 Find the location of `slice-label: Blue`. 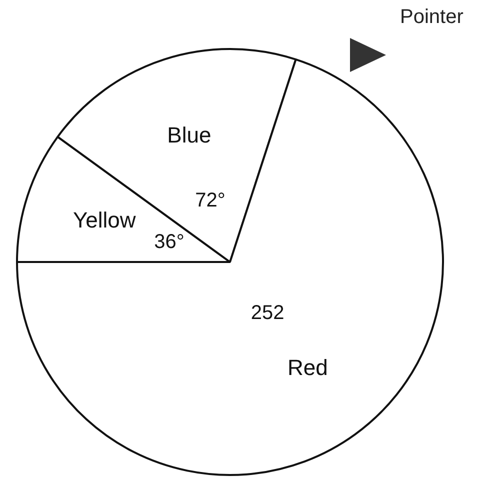

slice-label: Blue is located at coordinates (189, 135).